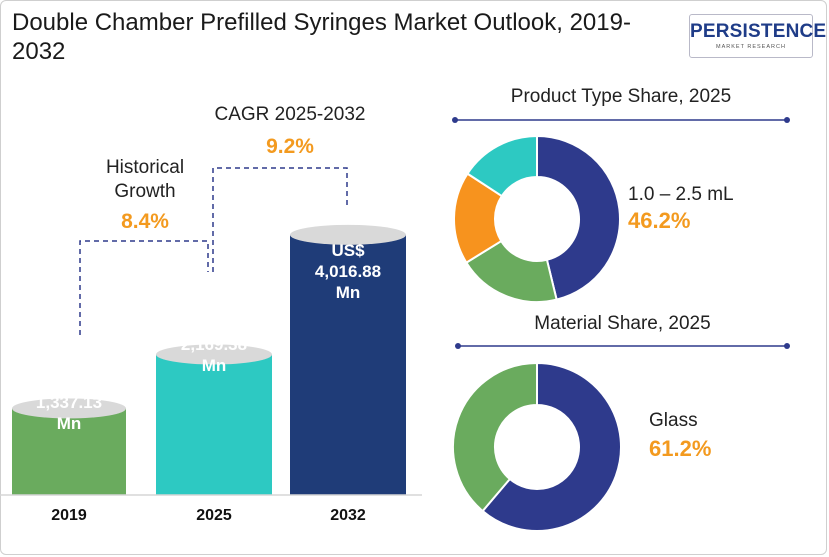 The height and width of the screenshot is (557, 829). Describe the element at coordinates (144, 287) in the screenshot. I see `historical-growth-connector` at that location.